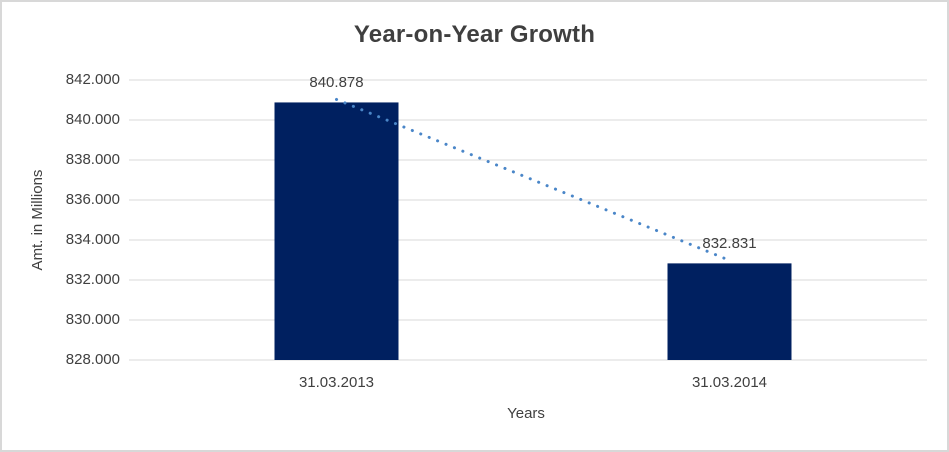  What do you see at coordinates (729, 382) in the screenshot?
I see `x-tick-label: 31.03.2014` at bounding box center [729, 382].